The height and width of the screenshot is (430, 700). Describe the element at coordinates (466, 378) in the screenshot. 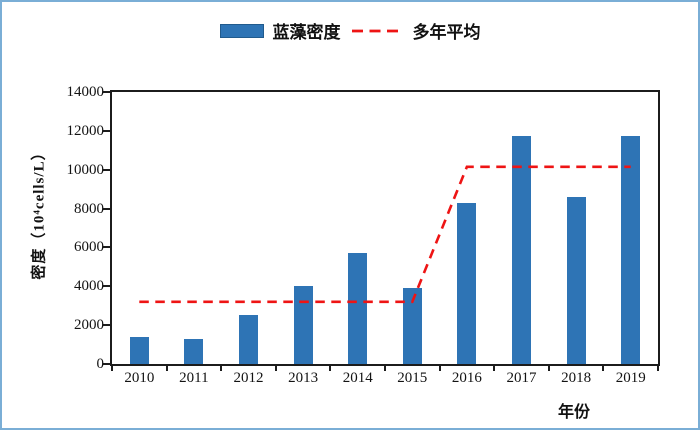

I see `x-tick-label: 2016` at that location.